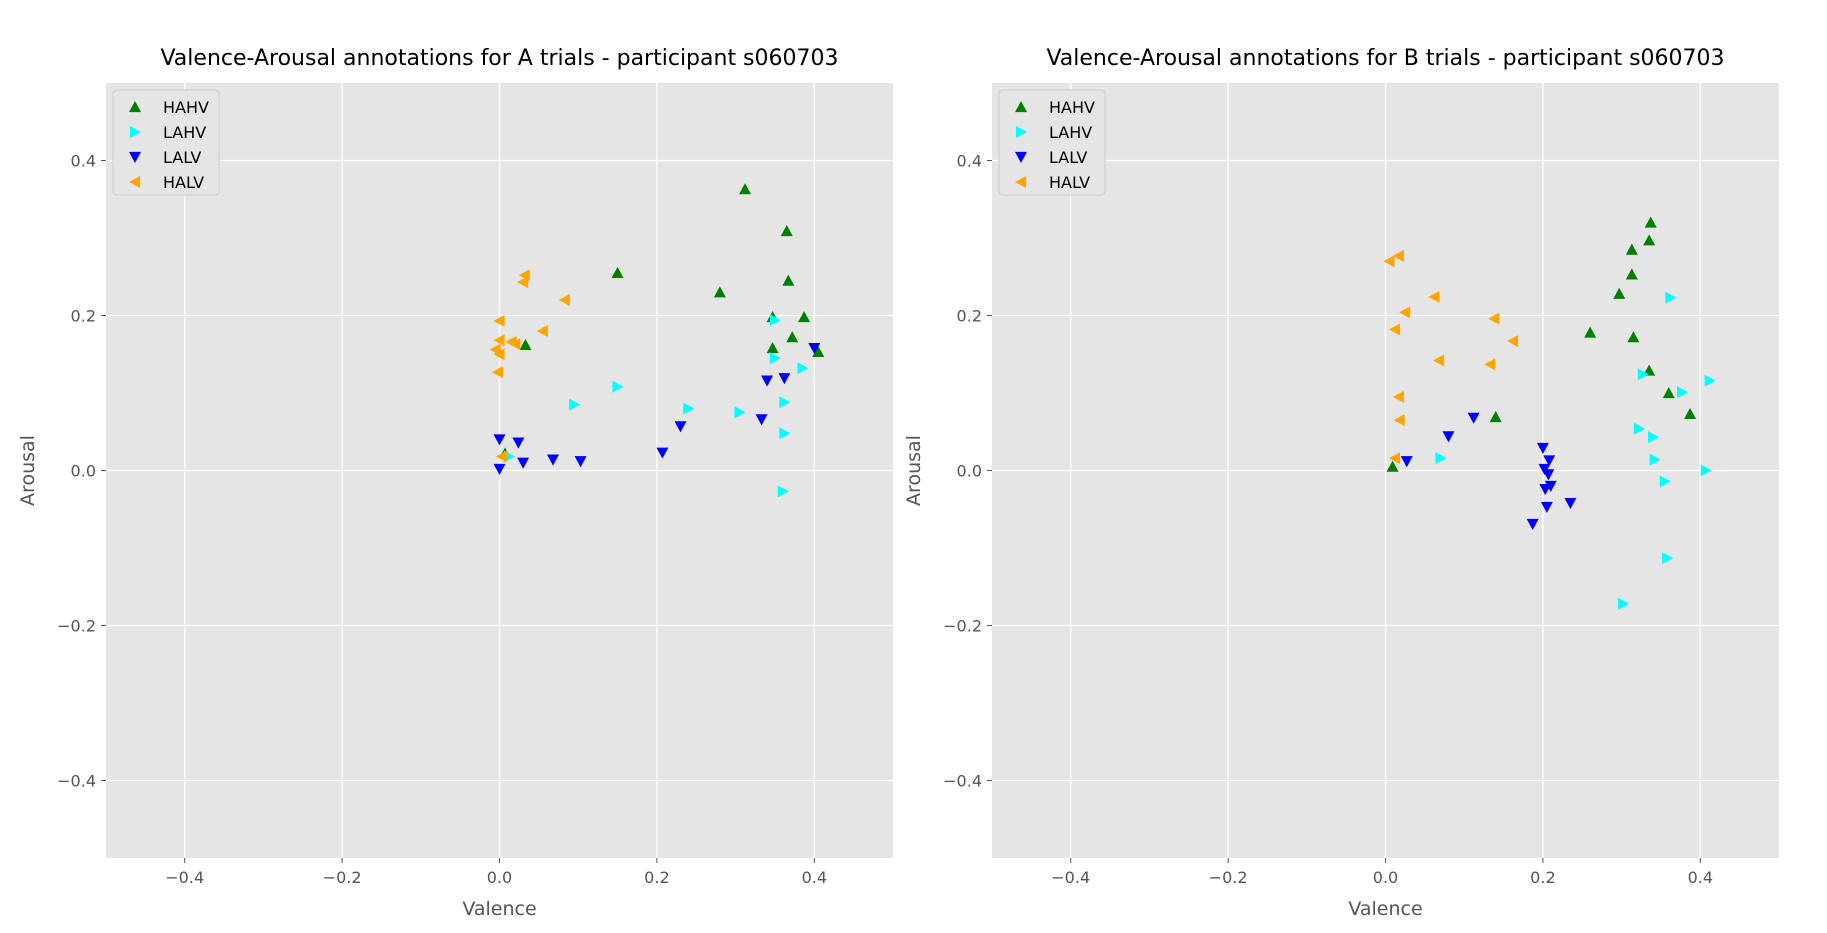  Describe the element at coordinates (656, 877) in the screenshot. I see `x-tick-label: 0.2` at that location.